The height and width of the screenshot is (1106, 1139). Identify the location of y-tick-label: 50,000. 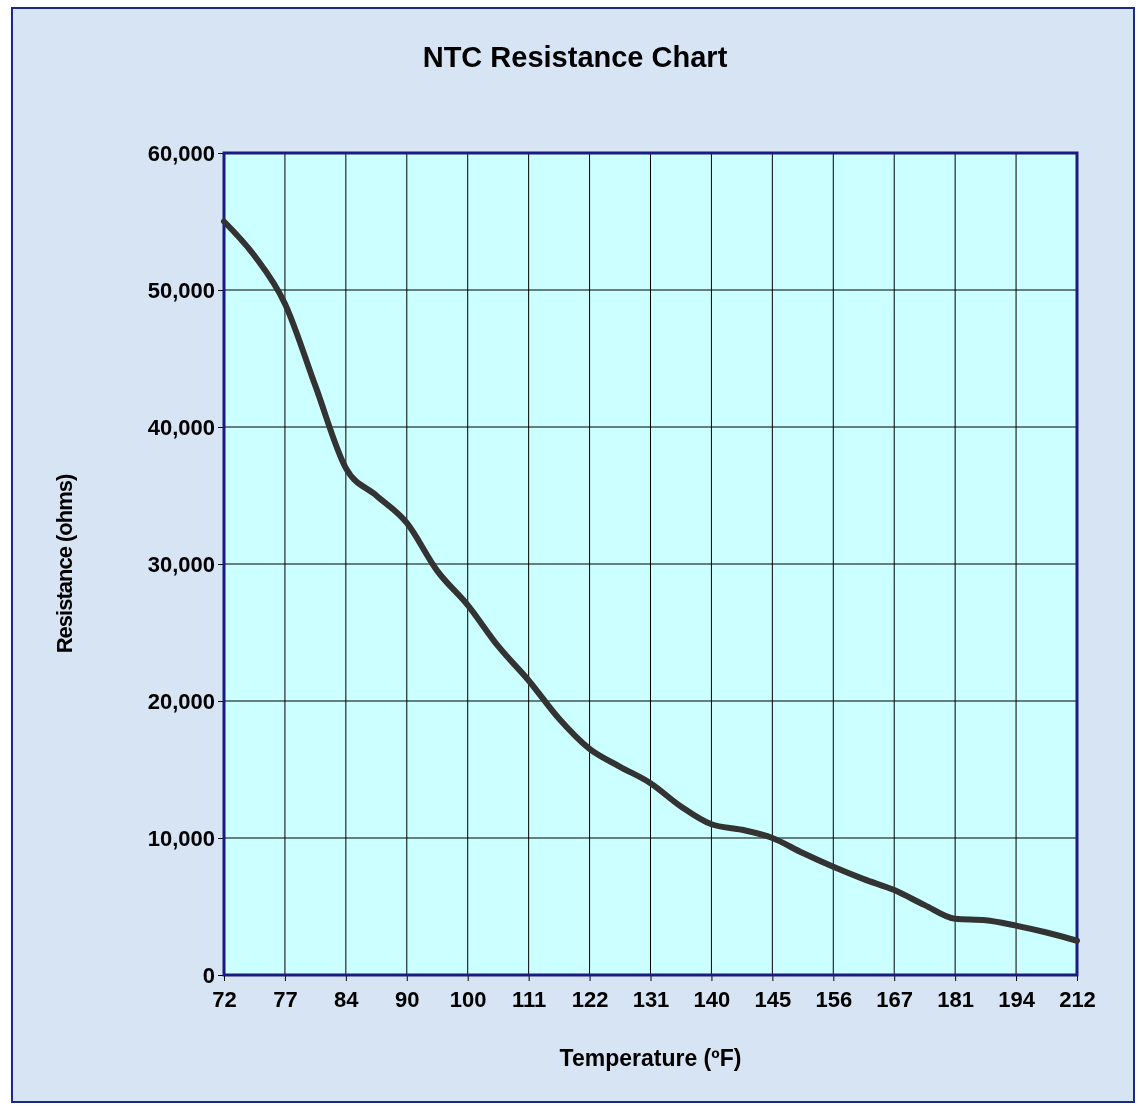
(181, 290).